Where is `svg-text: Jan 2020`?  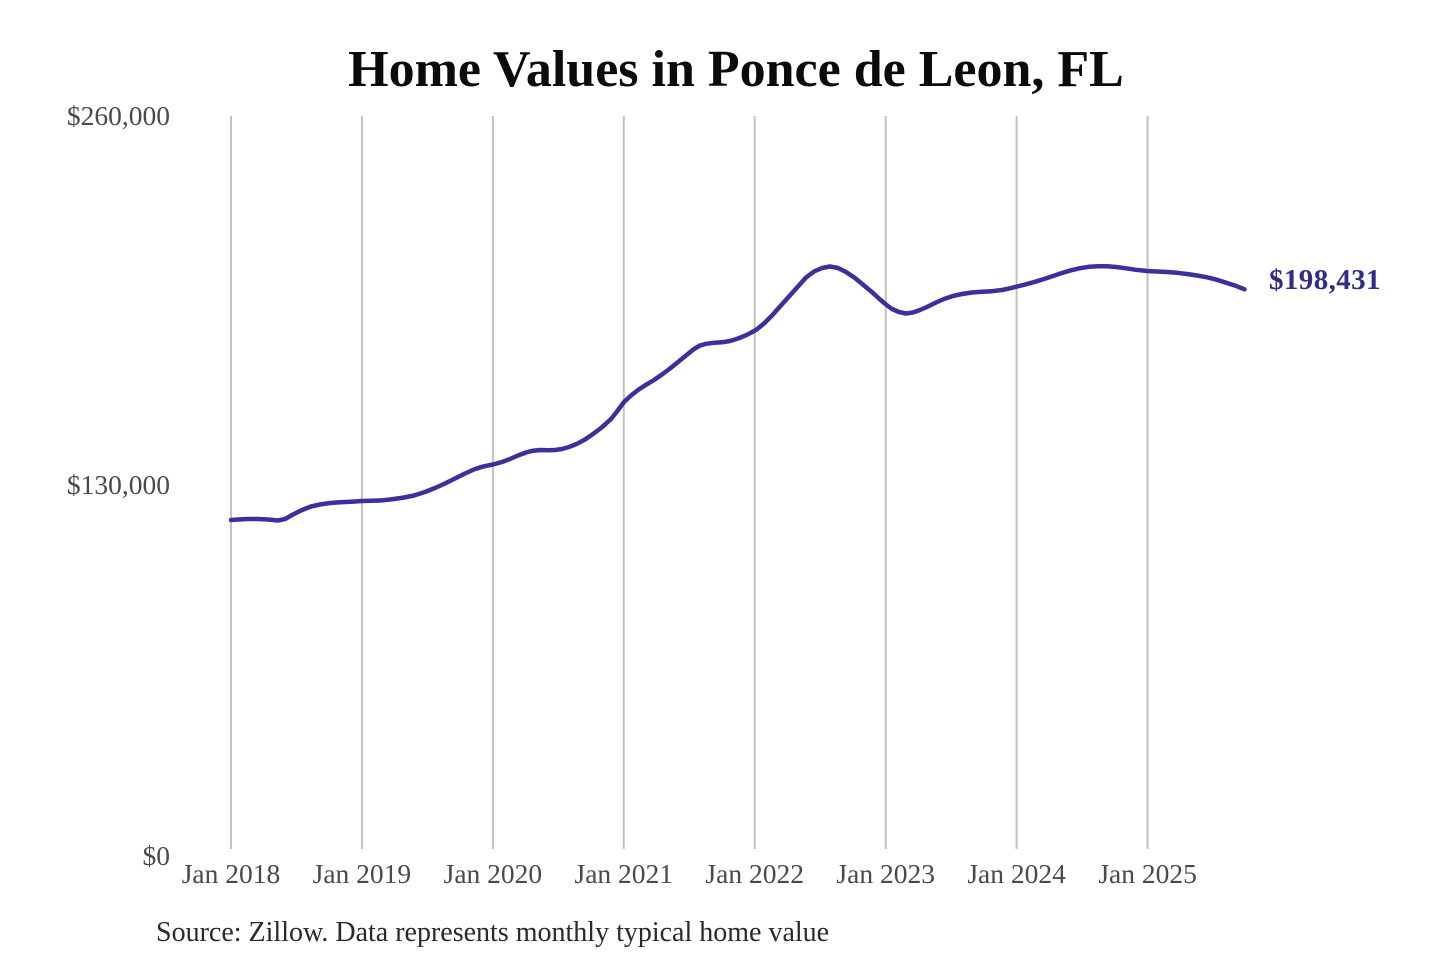 svg-text: Jan 2020 is located at coordinates (493, 873).